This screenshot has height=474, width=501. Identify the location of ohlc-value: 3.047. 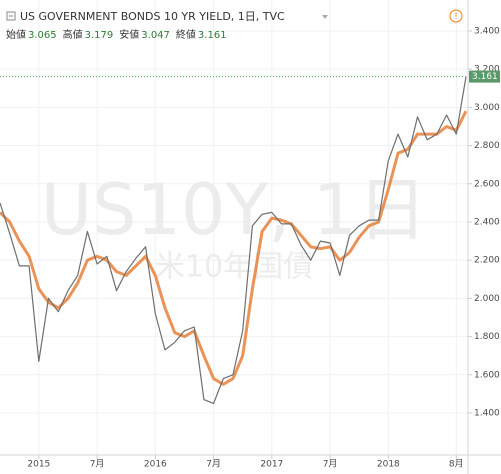
(155, 35).